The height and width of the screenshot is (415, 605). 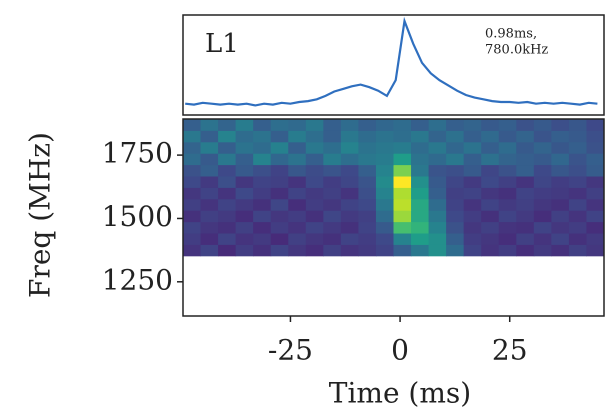 What do you see at coordinates (516, 50) in the screenshot?
I see `annotation: 780.0kHz` at bounding box center [516, 50].